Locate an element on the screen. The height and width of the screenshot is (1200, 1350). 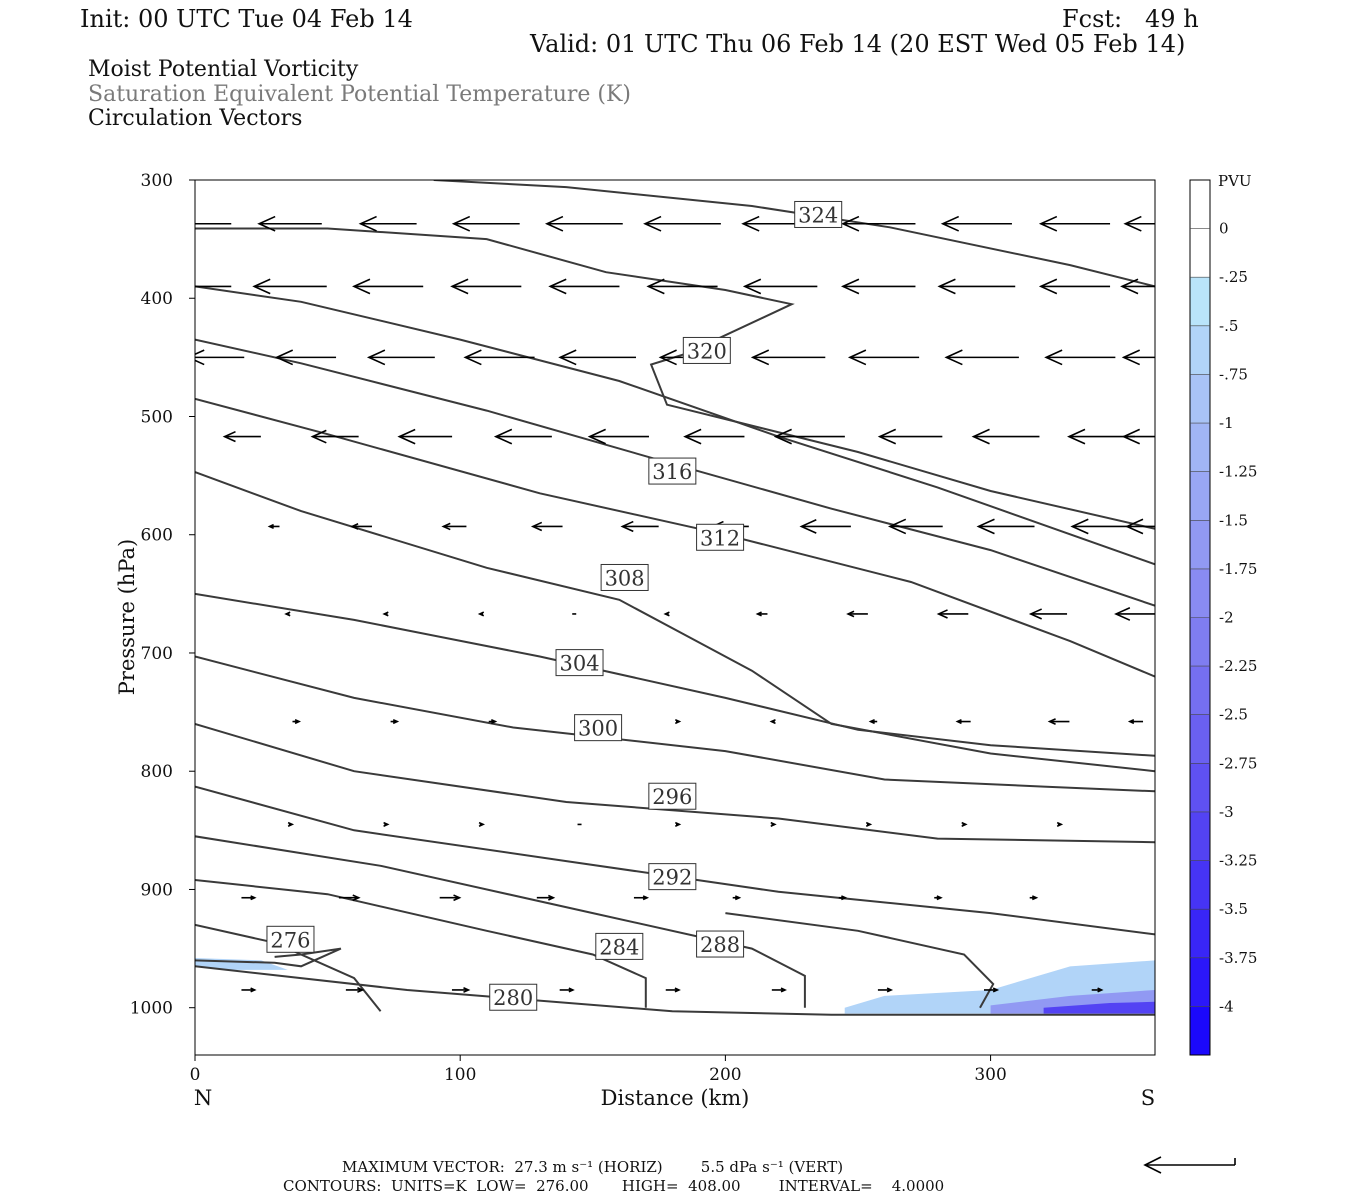
y-tick-label: 400 is located at coordinates (157, 299).